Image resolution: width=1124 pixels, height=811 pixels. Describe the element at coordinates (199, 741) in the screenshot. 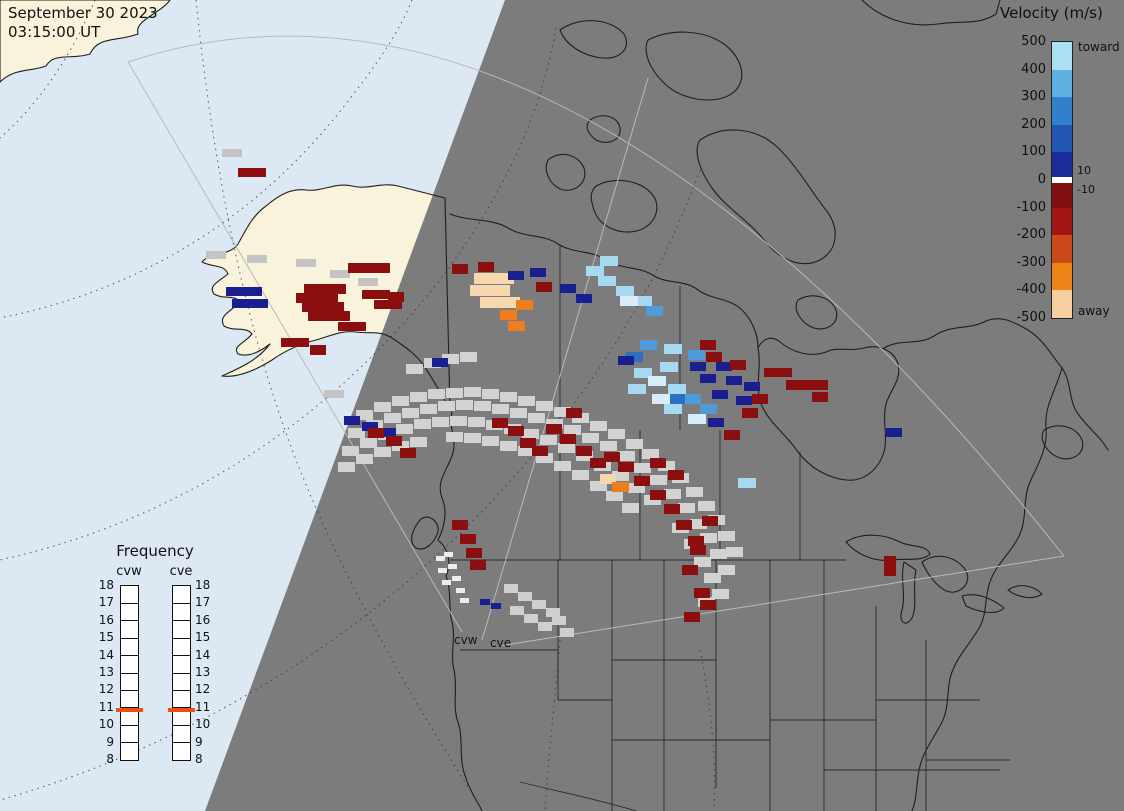

I see `frequency-tick-label: 9` at that location.